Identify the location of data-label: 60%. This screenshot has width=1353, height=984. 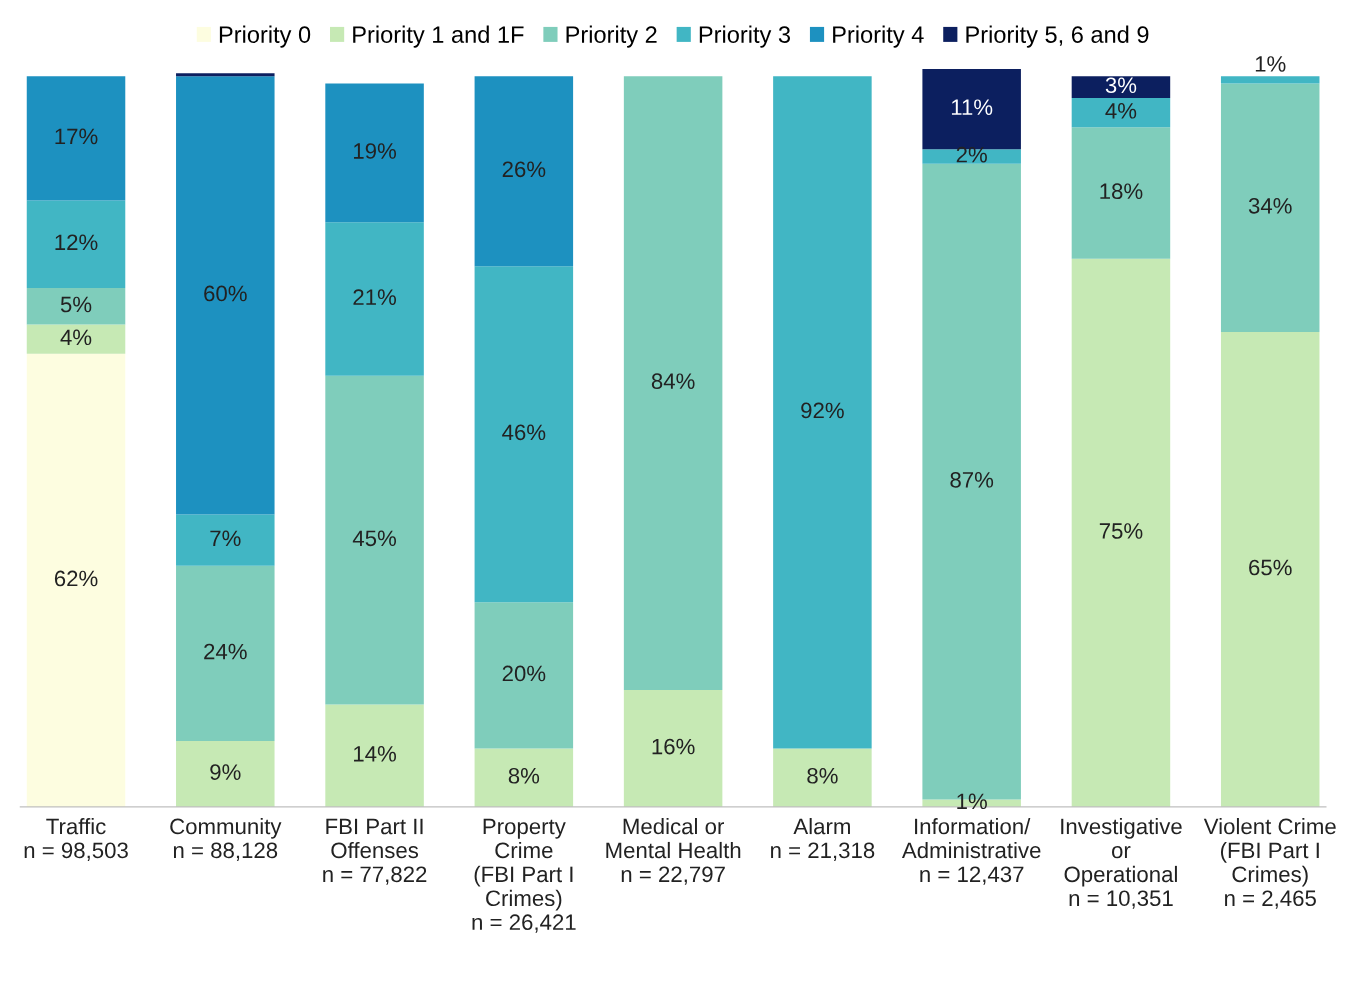
(225, 293).